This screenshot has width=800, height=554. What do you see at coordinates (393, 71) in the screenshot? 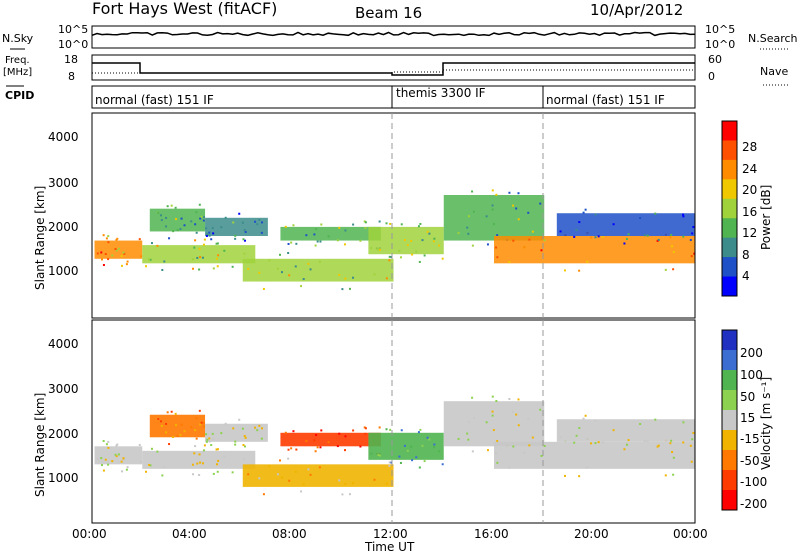
I see `nave-trace` at bounding box center [393, 71].